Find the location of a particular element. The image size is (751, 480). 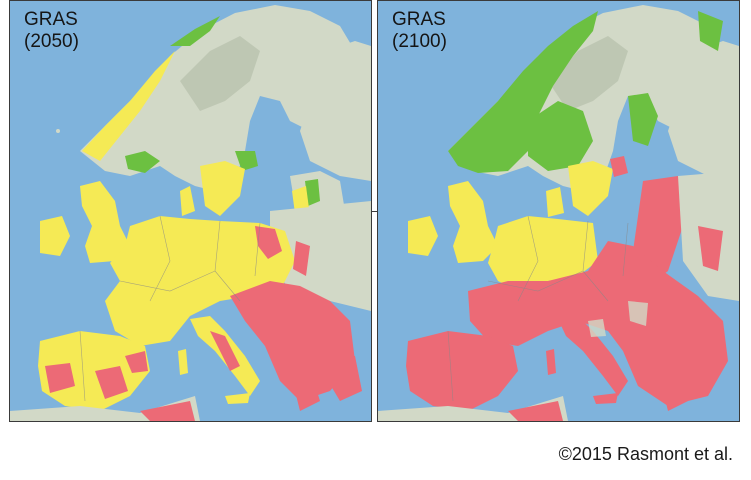

map-label-2100: GRAS (2100) is located at coordinates (419, 31).